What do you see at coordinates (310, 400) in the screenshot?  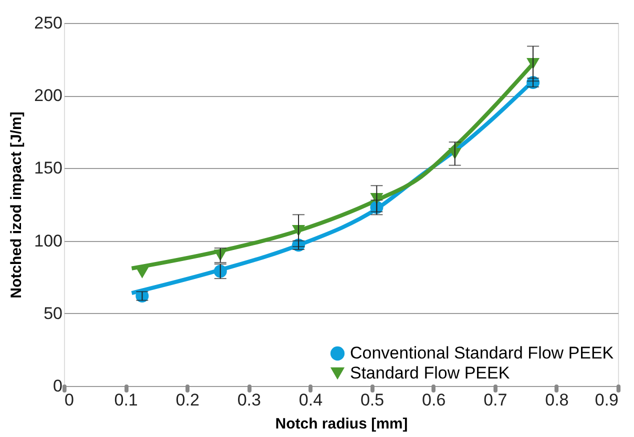 I see `x-tick-label: 0.4` at bounding box center [310, 400].